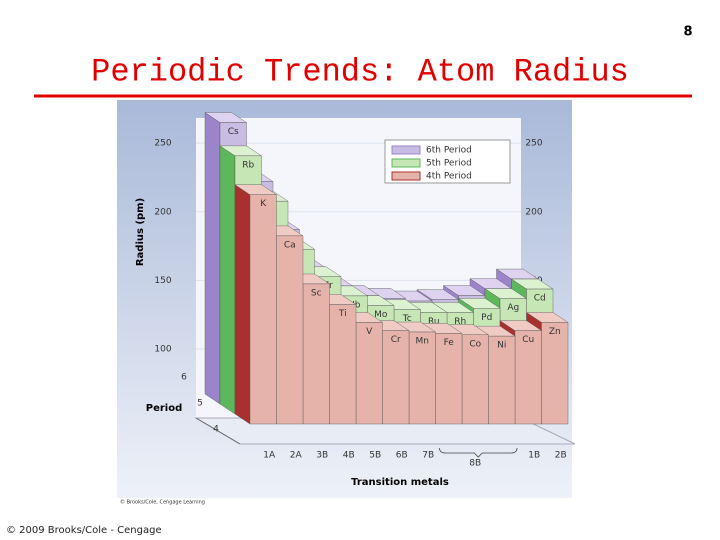  I want to click on y-tick-label: 250, so click(162, 144).